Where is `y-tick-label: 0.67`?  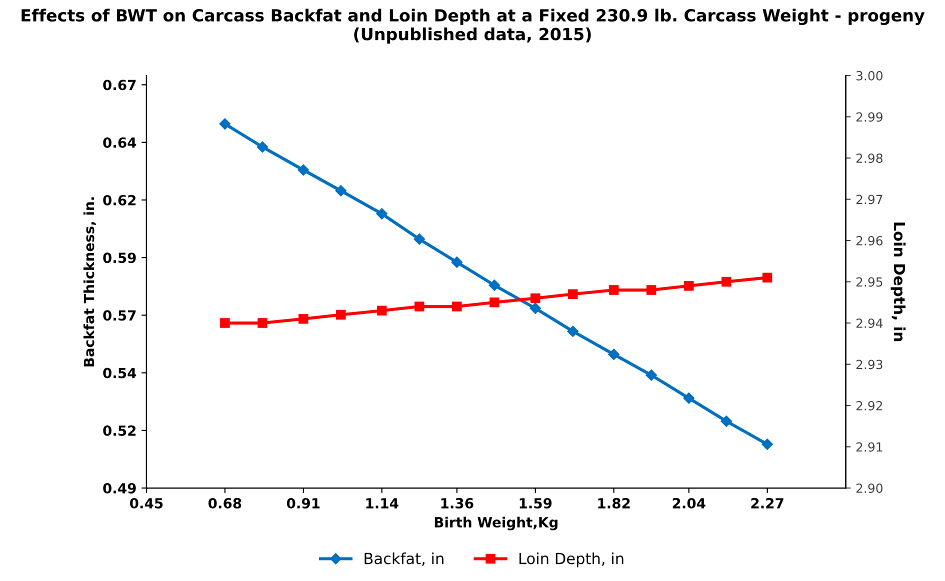 y-tick-label: 0.67 is located at coordinates (119, 85).